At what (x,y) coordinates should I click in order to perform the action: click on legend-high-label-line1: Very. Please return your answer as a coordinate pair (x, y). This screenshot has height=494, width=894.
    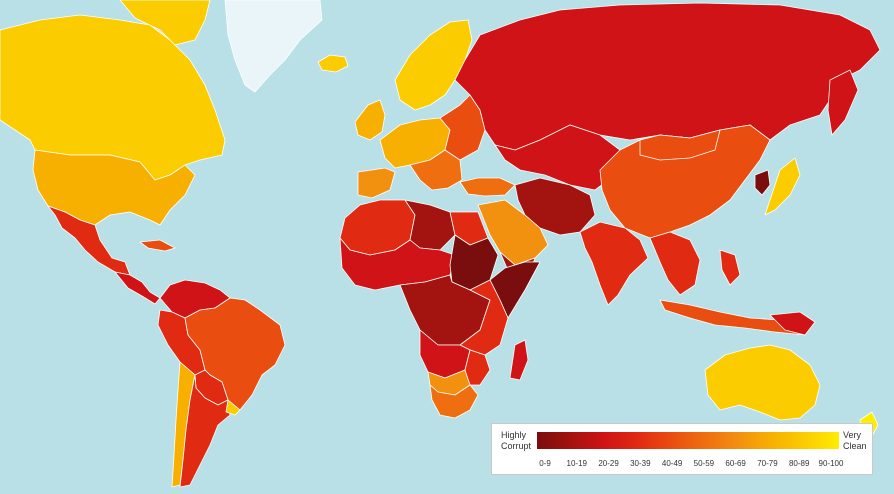
    Looking at the image, I should click on (852, 435).